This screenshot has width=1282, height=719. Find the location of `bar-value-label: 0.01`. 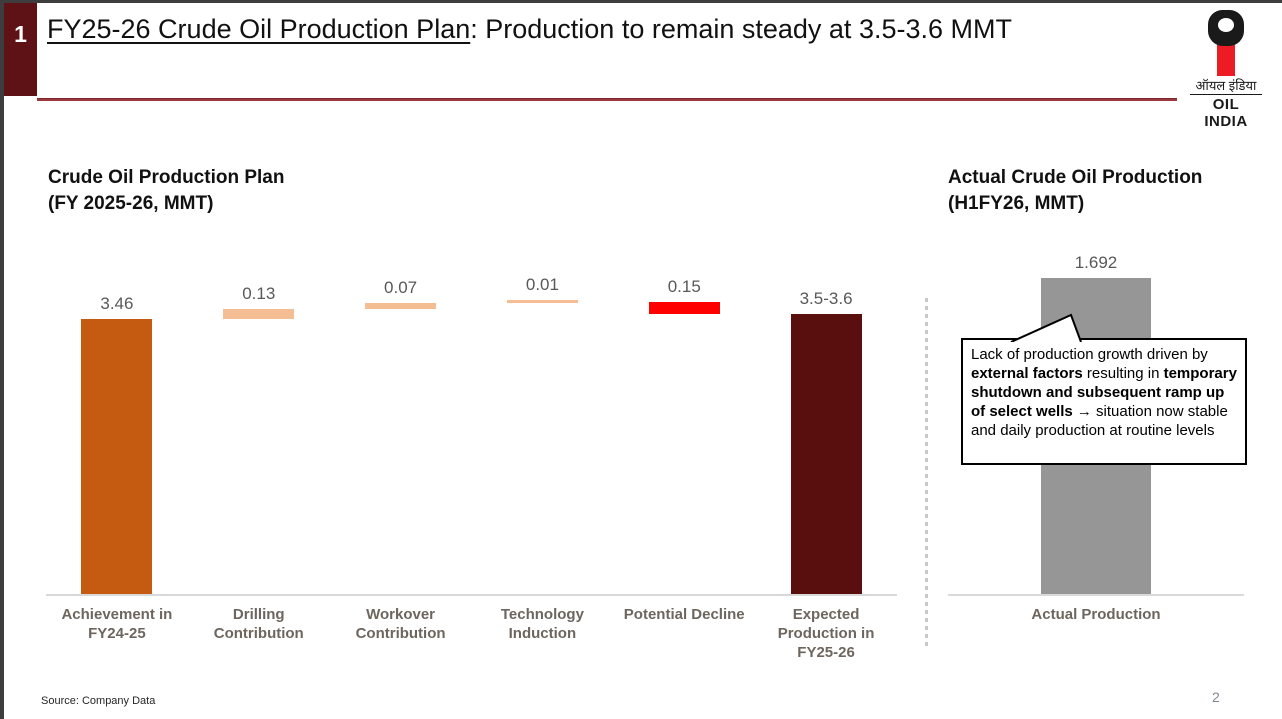

bar-value-label: 0.01 is located at coordinates (542, 285).